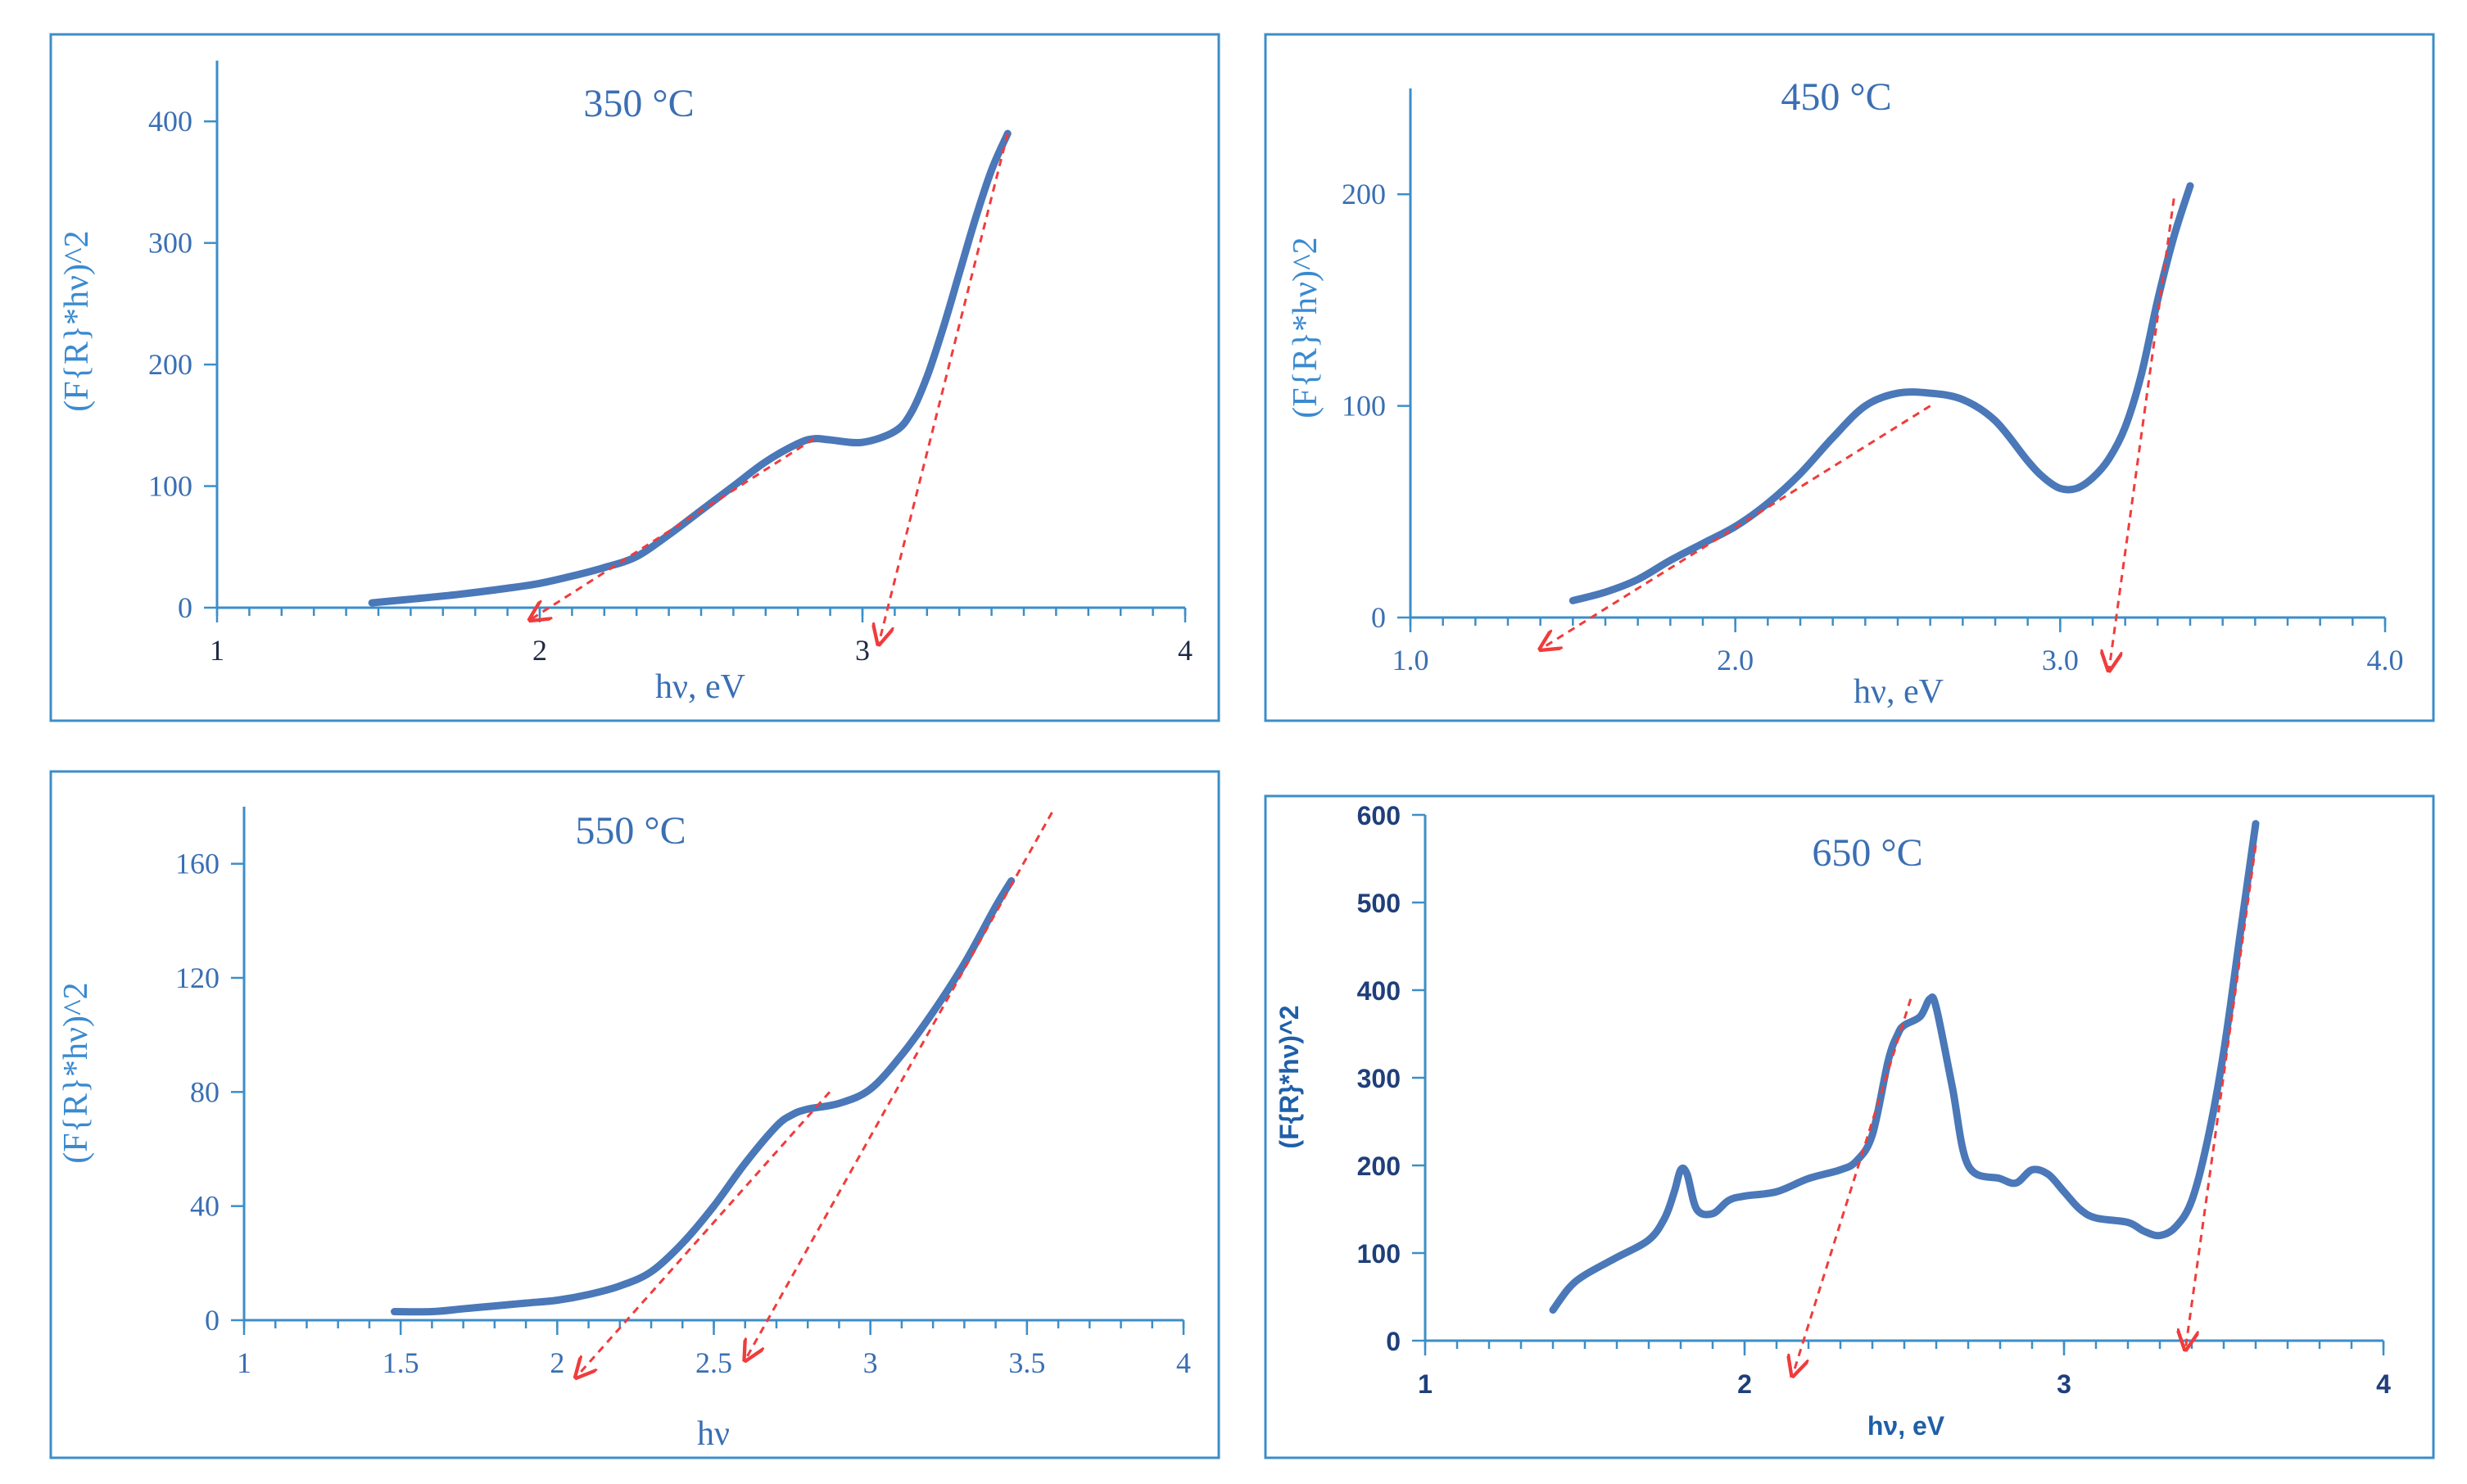 The height and width of the screenshot is (1484, 2467). I want to click on x-tick-label: 4.0, so click(2385, 660).